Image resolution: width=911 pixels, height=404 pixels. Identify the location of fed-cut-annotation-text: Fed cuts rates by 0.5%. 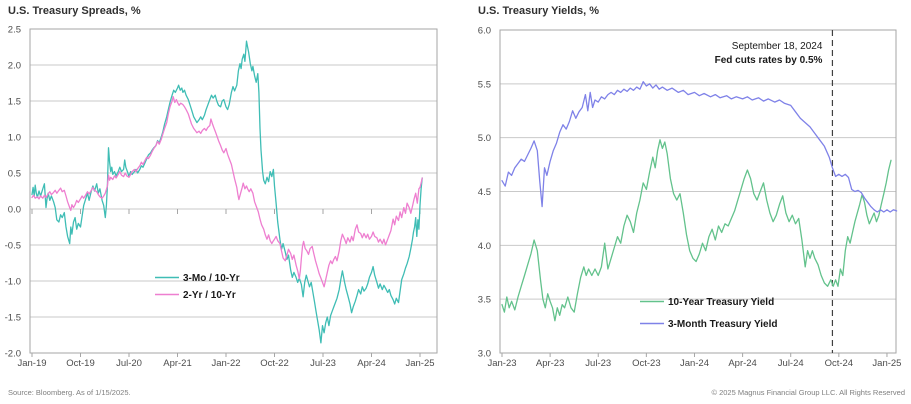
(769, 60).